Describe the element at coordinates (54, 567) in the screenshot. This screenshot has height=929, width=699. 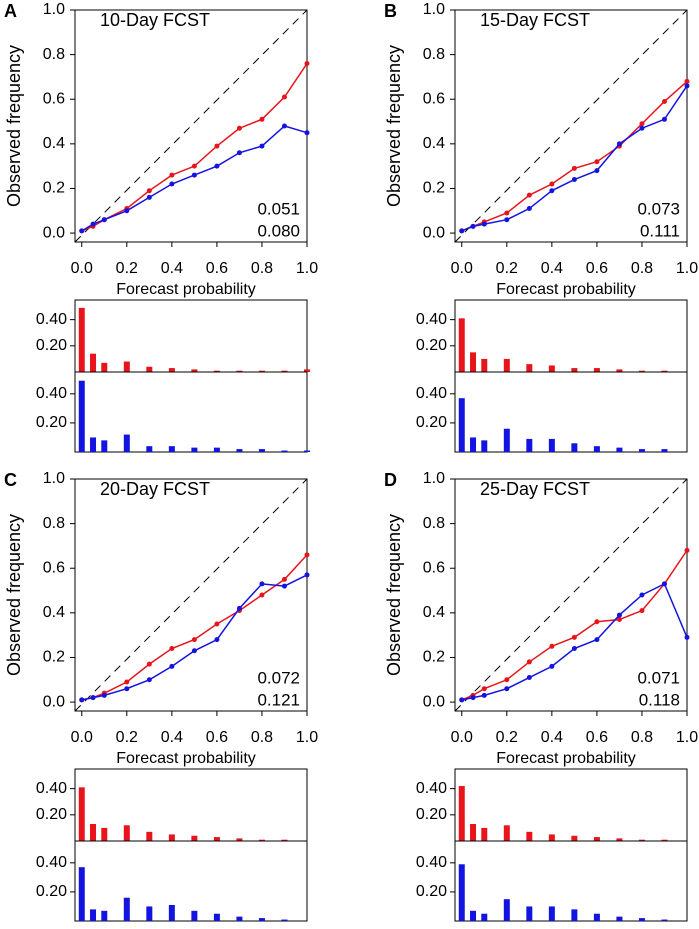
I see `y-tick-label: 0.6` at that location.